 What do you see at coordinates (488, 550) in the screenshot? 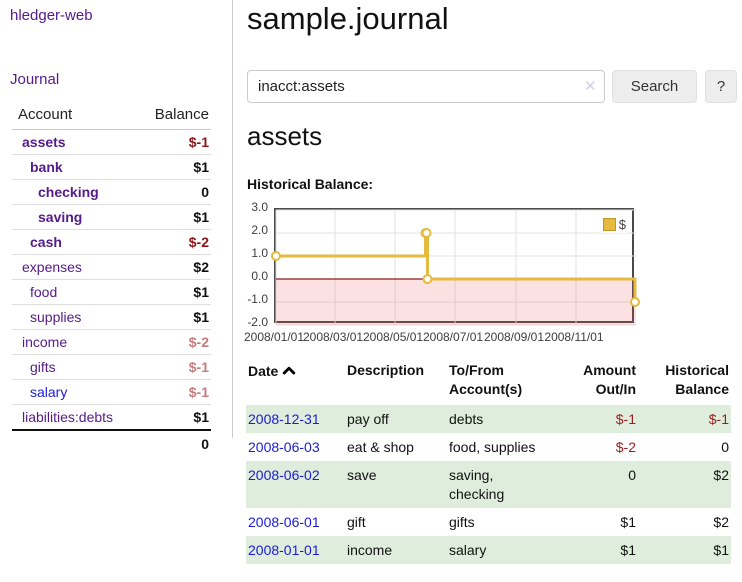
I see `transaction-row: 2008-01-01 income salary $1 $1` at bounding box center [488, 550].